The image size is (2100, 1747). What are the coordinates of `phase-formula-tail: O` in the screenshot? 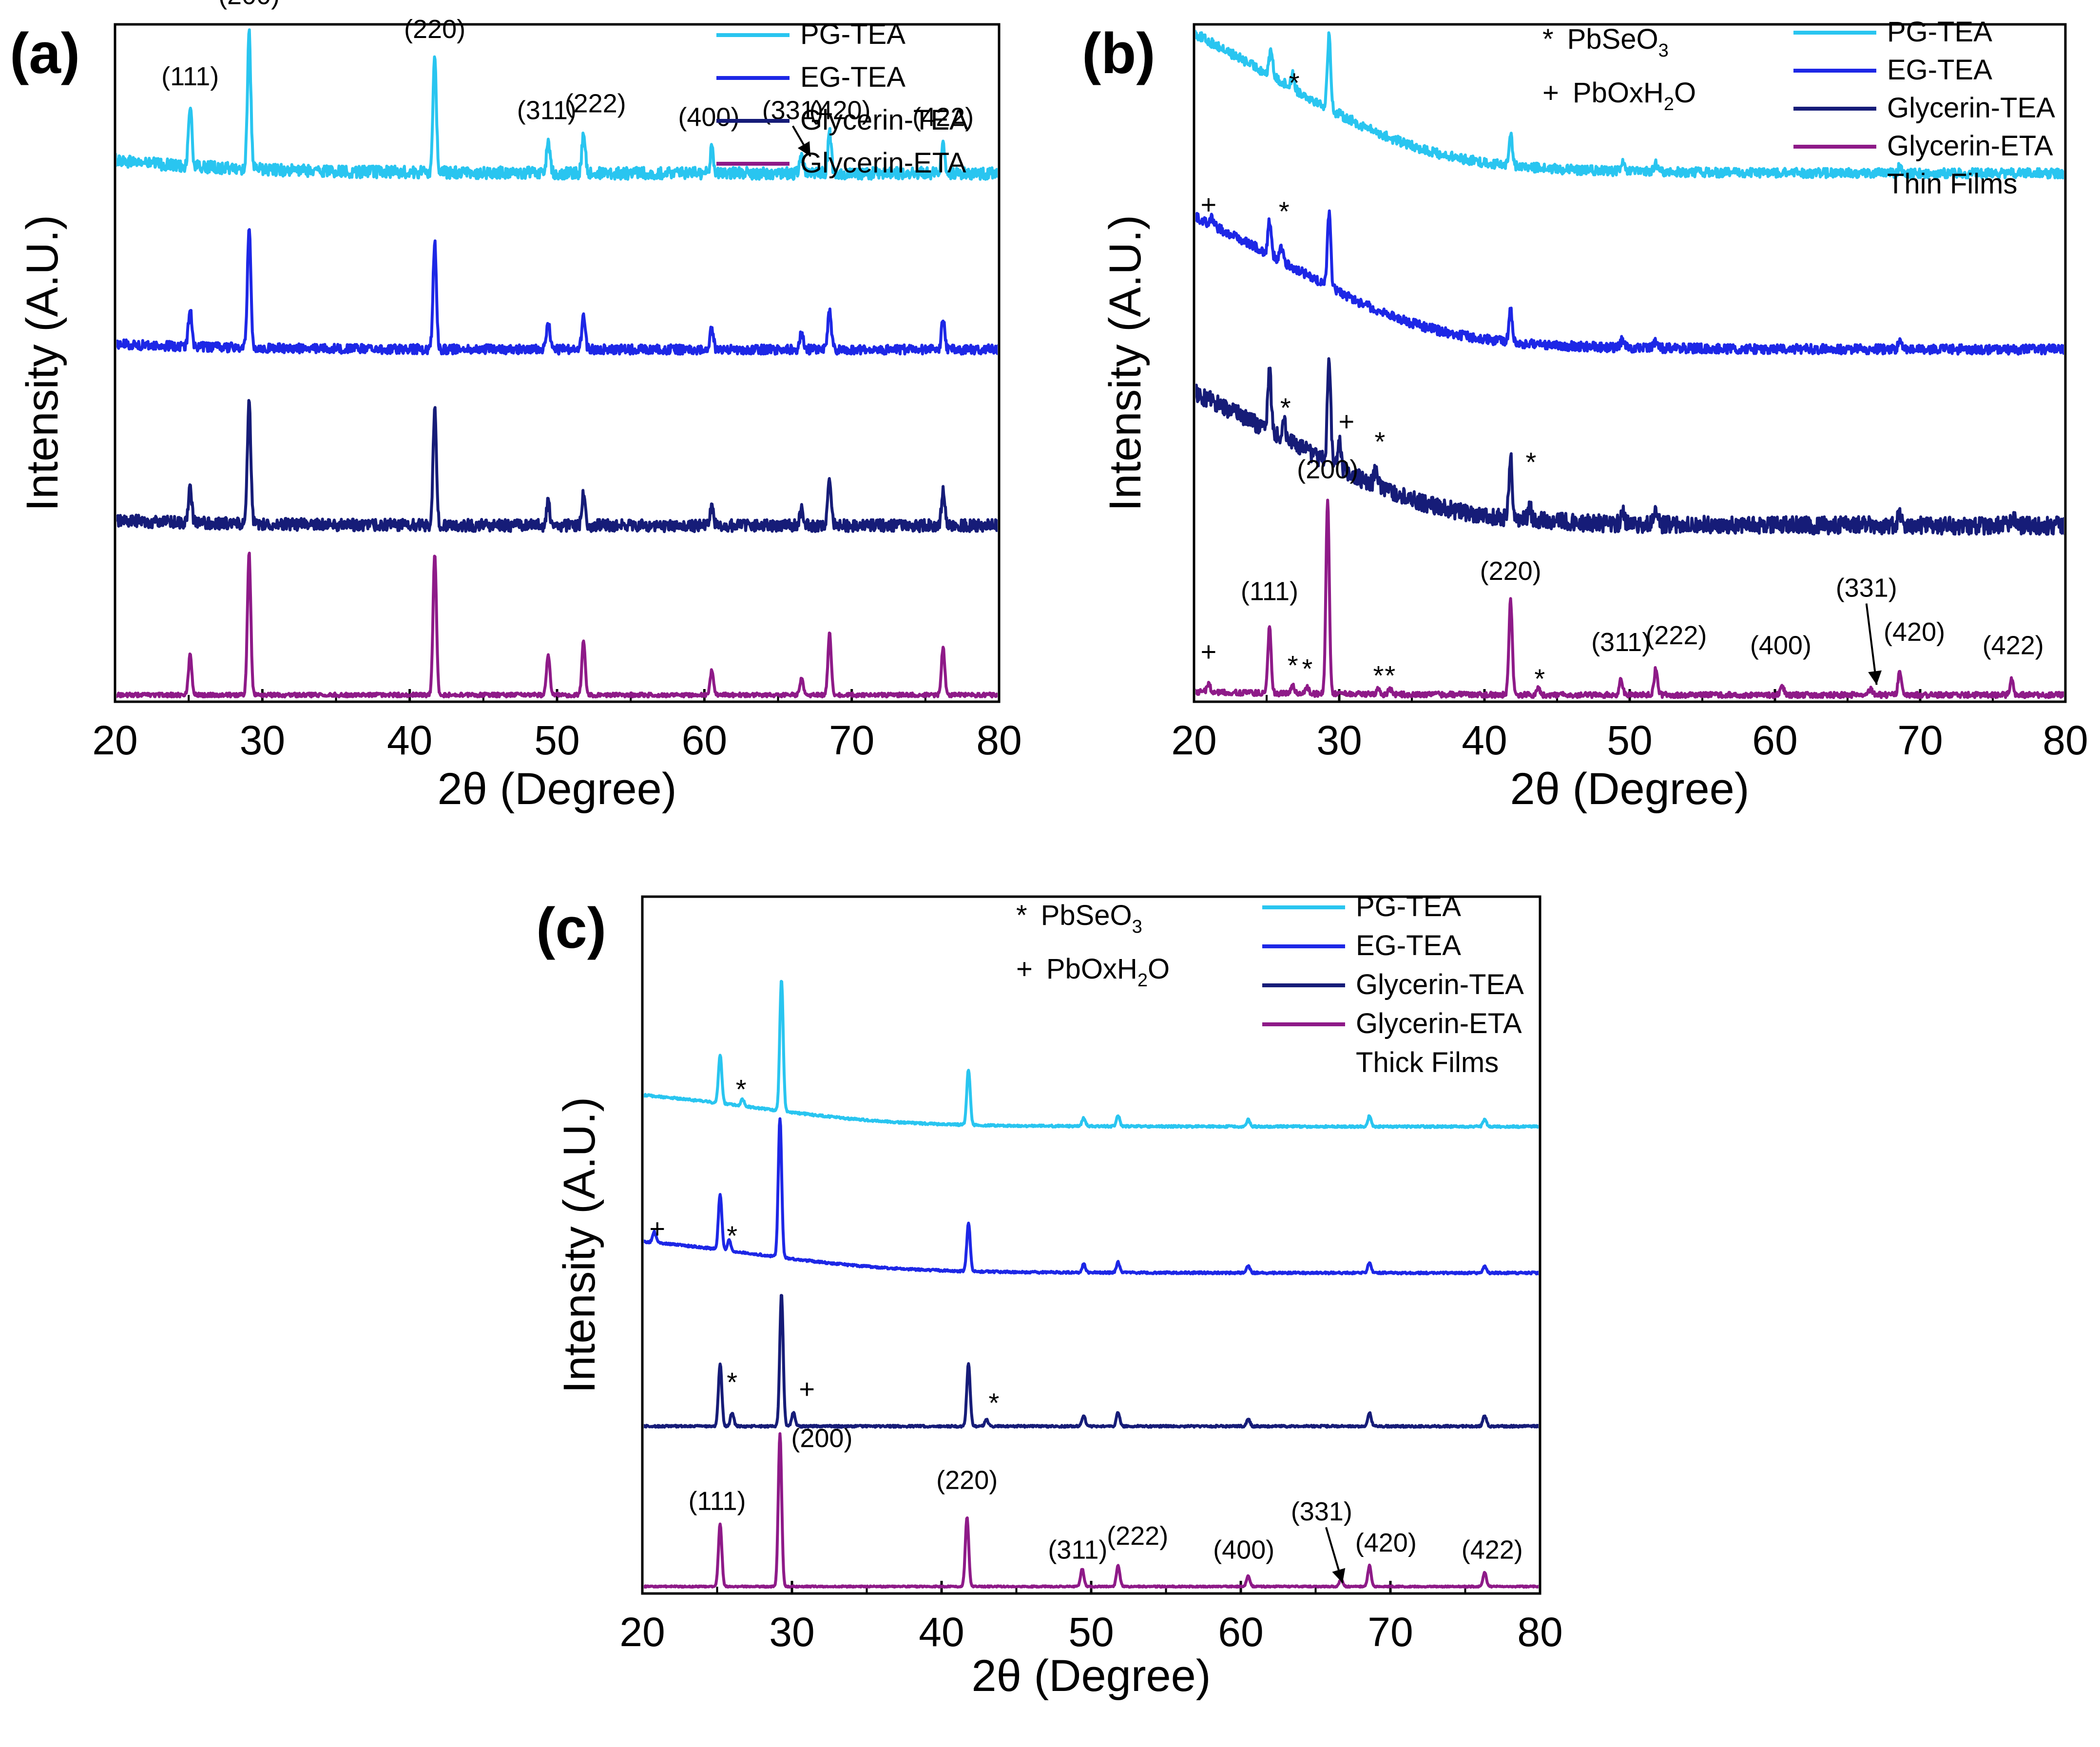 It's located at (1685, 93).